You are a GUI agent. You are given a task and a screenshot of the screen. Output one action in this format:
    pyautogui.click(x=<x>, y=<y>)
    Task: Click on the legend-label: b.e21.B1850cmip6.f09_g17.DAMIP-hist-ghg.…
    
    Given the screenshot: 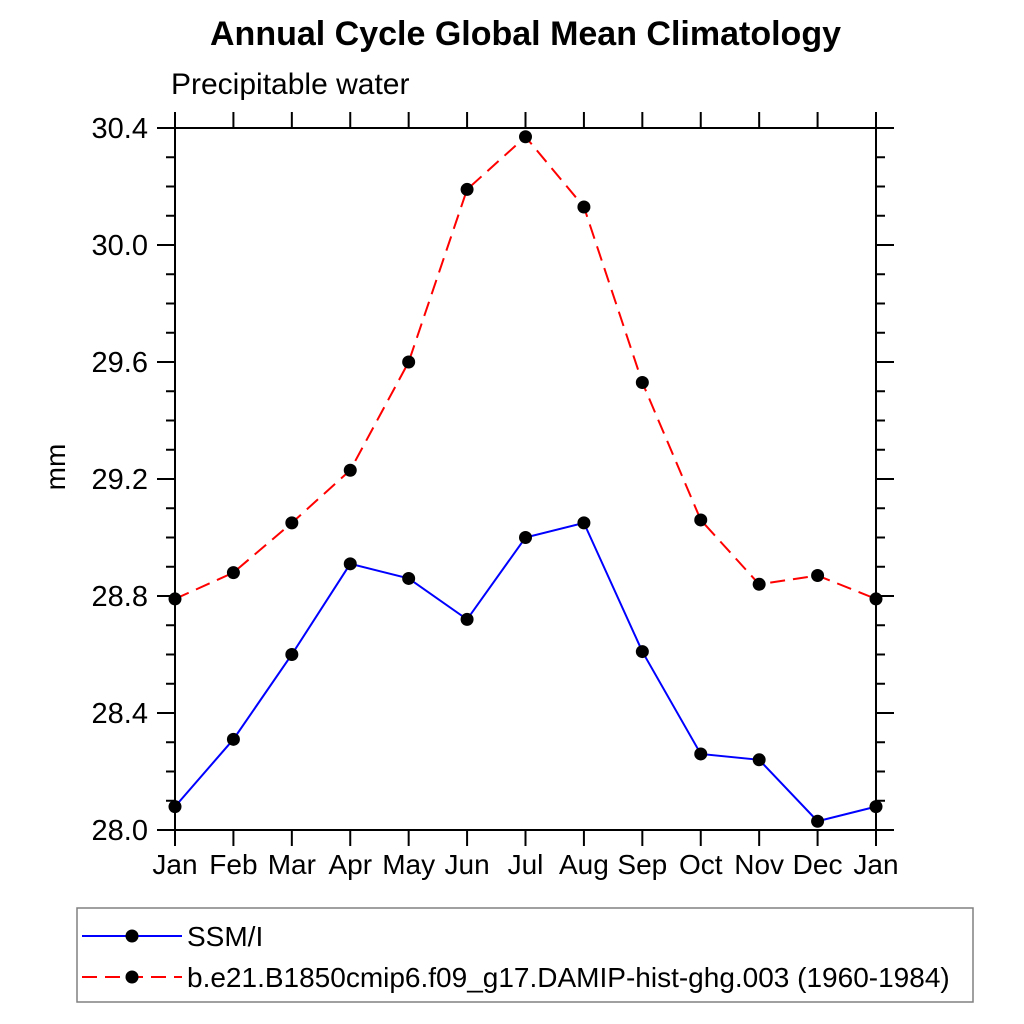 What is the action you would take?
    pyautogui.click(x=568, y=977)
    